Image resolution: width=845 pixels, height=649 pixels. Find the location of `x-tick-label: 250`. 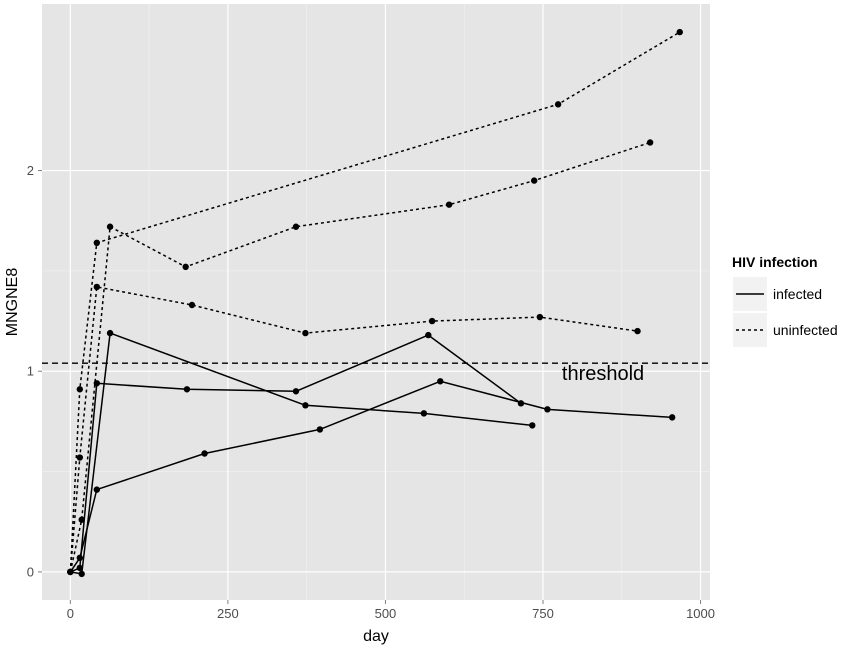

x-tick-label: 250 is located at coordinates (228, 613).